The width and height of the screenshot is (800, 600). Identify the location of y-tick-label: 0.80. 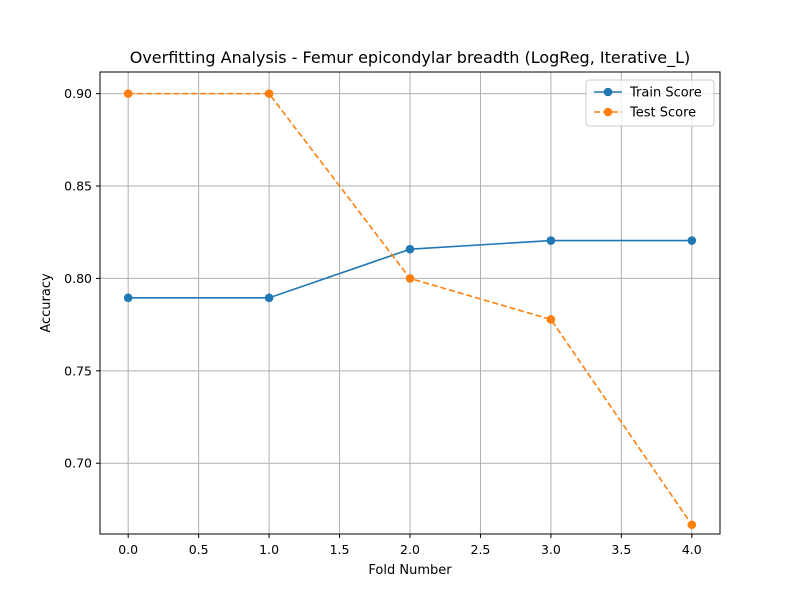
(78, 278).